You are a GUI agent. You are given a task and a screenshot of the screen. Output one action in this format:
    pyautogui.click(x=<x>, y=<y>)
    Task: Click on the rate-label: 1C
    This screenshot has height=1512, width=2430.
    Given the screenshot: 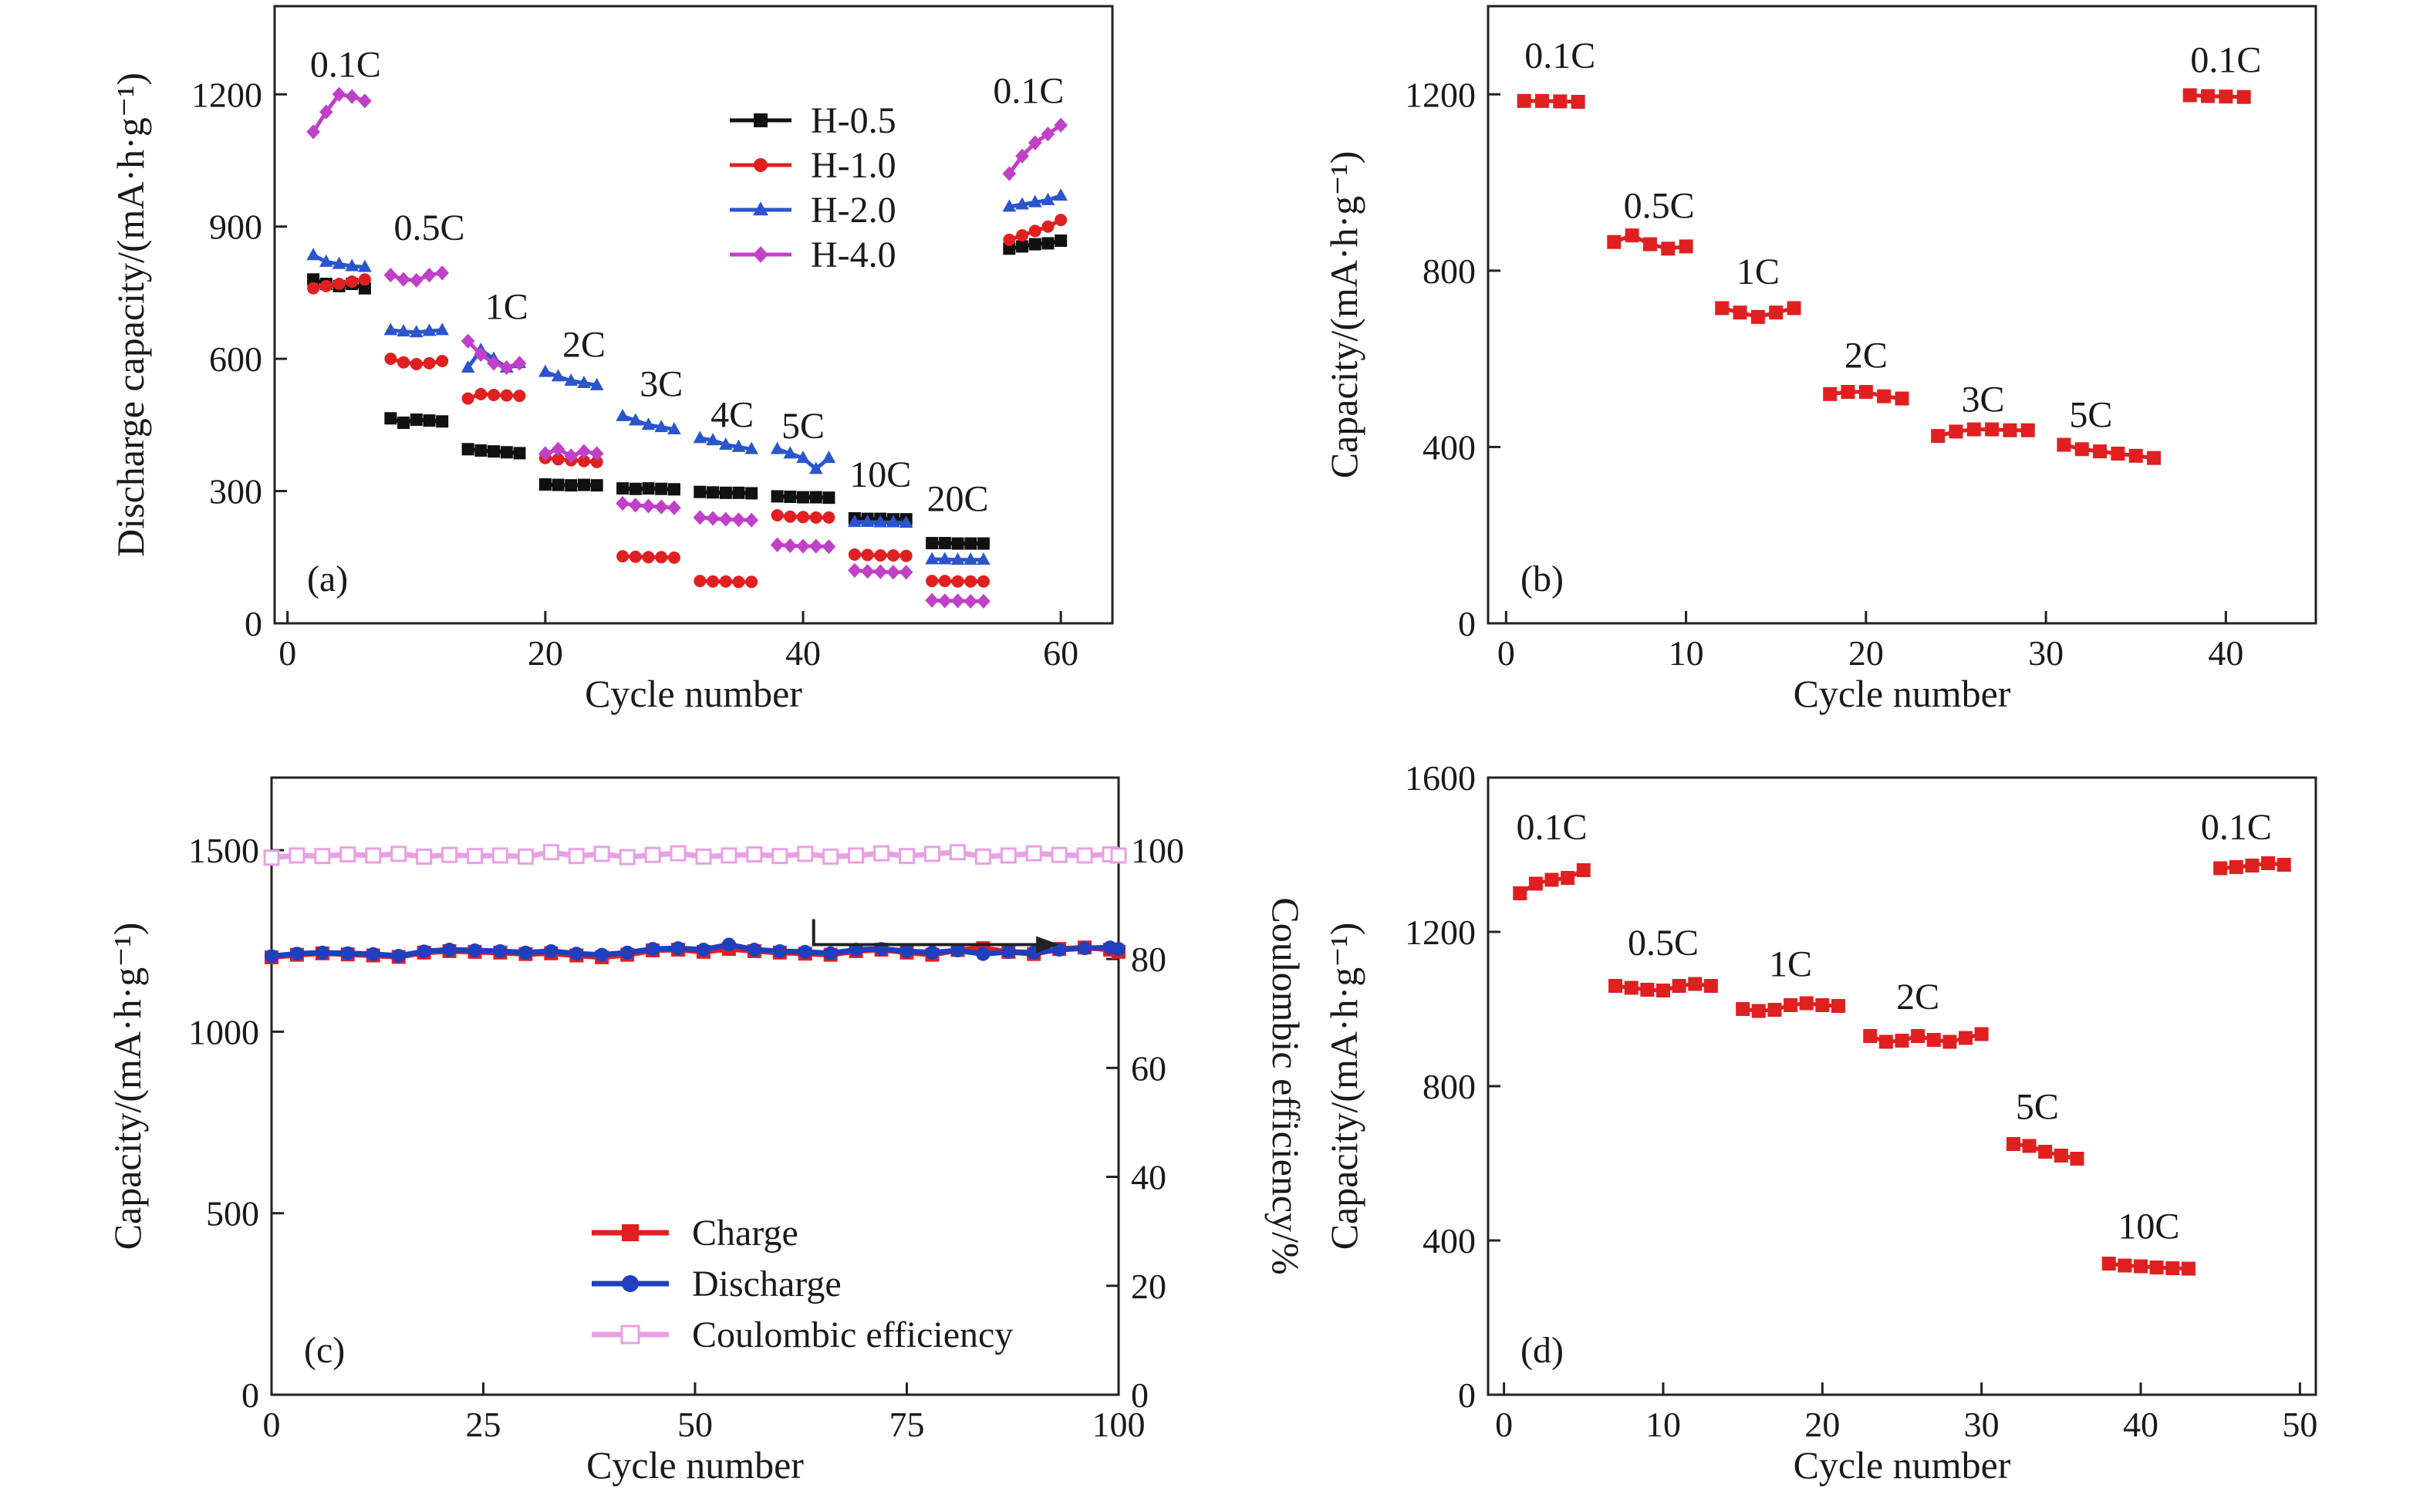 What is the action you would take?
    pyautogui.click(x=1791, y=965)
    